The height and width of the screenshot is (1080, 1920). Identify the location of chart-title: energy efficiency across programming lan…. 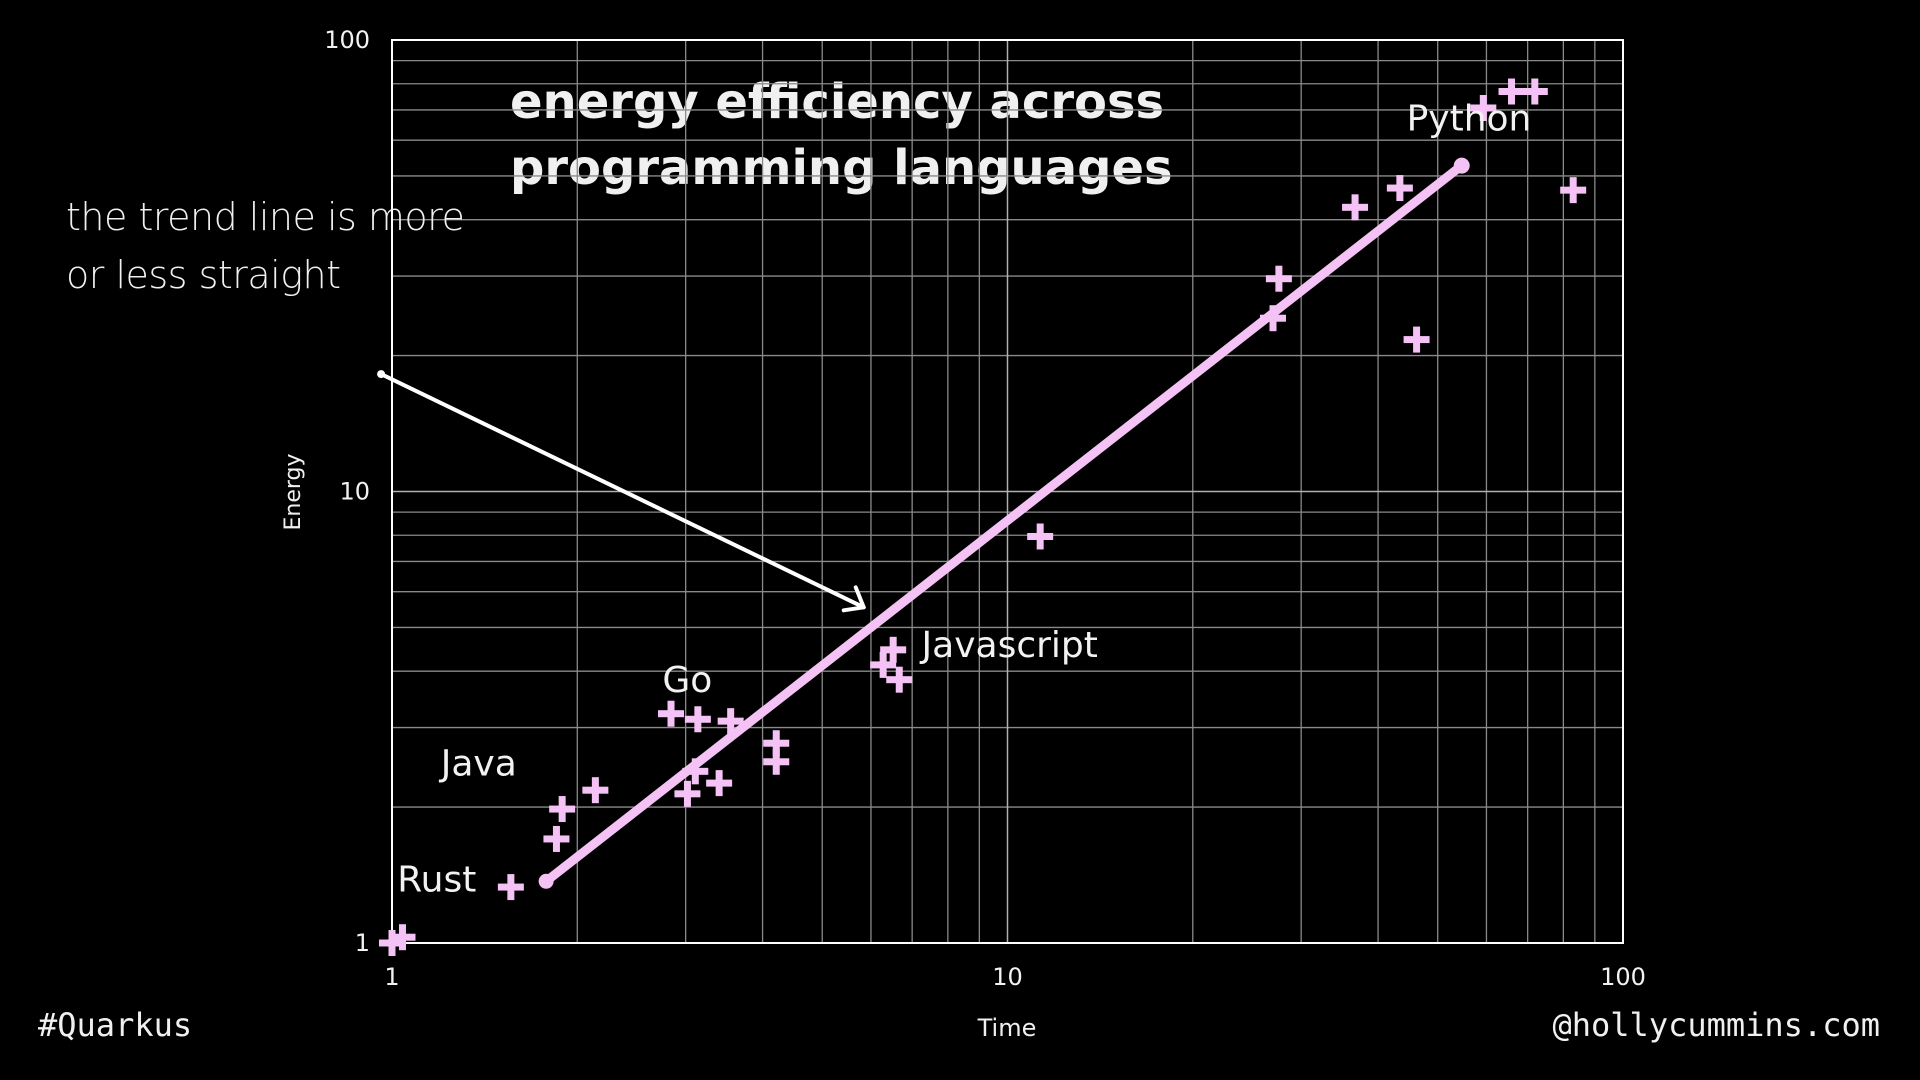
(841, 135).